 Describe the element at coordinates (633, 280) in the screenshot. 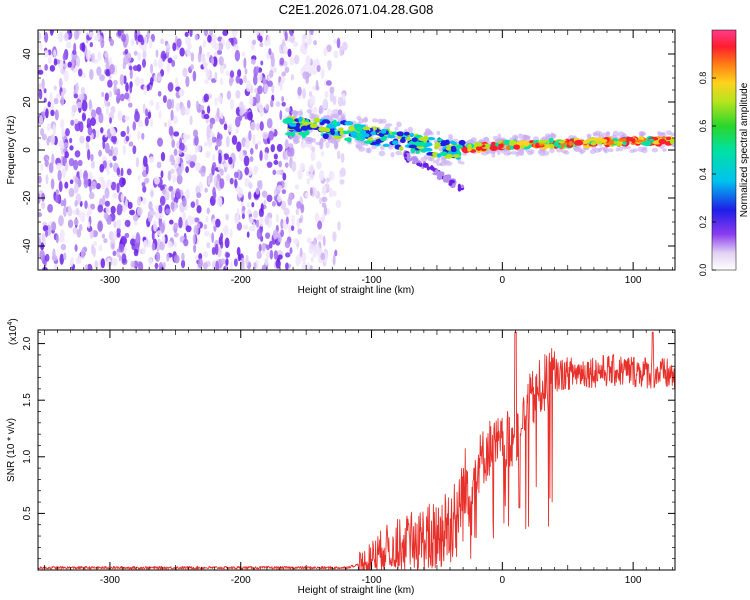

I see `x-tick-label: 100` at that location.